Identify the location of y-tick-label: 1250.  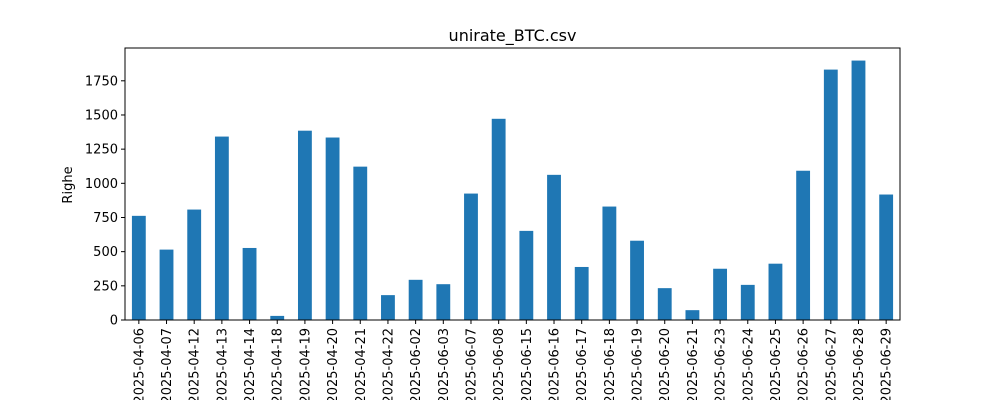
(101, 150).